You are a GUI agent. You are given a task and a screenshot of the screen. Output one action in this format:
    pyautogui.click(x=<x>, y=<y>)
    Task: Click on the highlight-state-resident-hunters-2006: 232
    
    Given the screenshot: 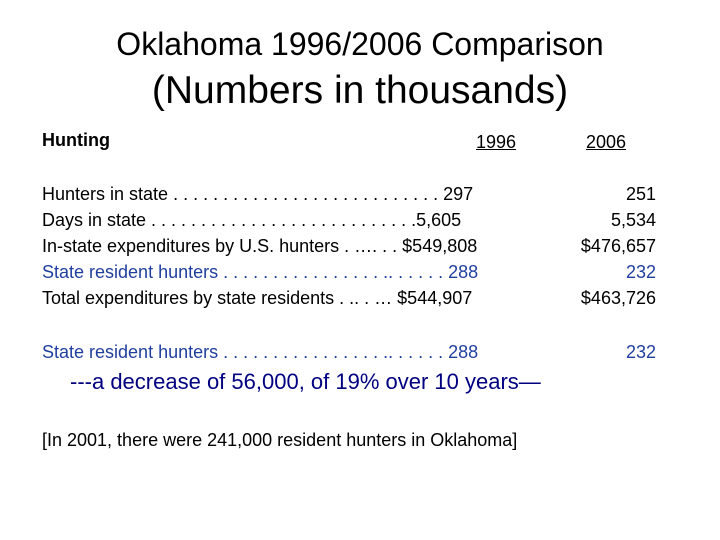 What is the action you would take?
    pyautogui.click(x=640, y=352)
    